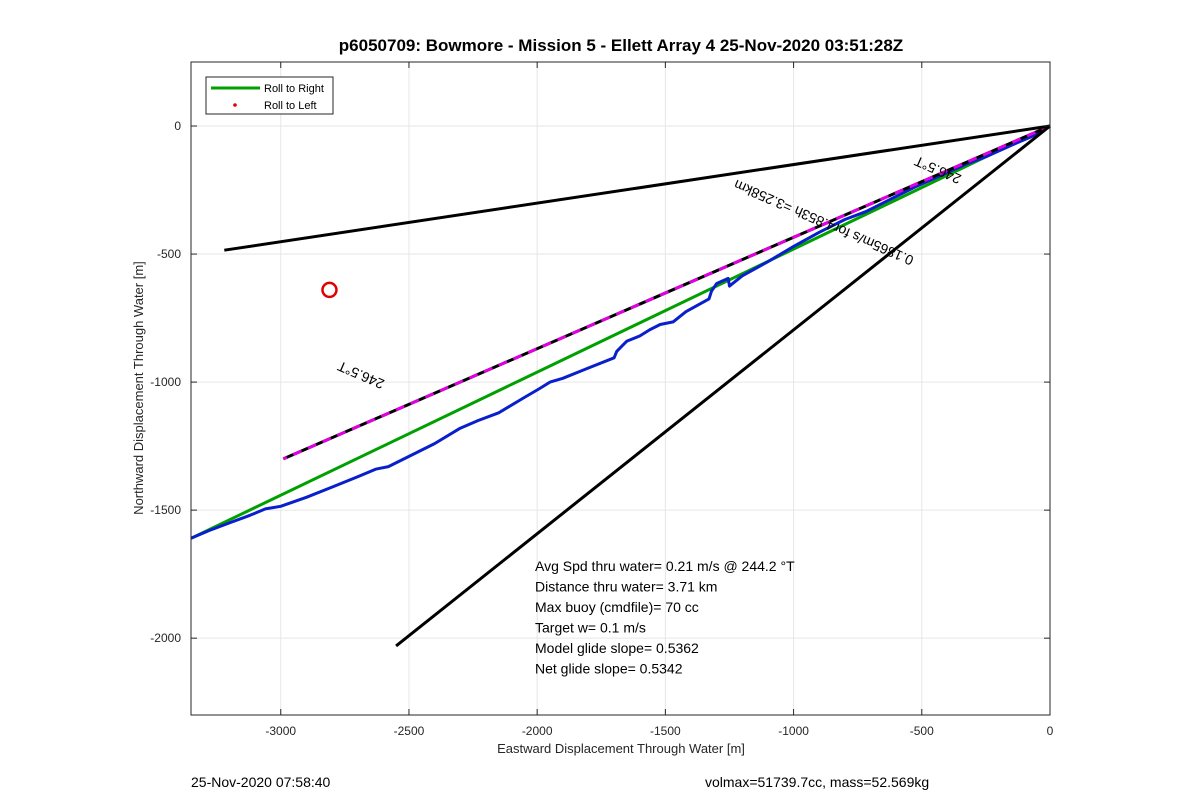  I want to click on legend: Roll to Right Roll to Left, so click(269, 95).